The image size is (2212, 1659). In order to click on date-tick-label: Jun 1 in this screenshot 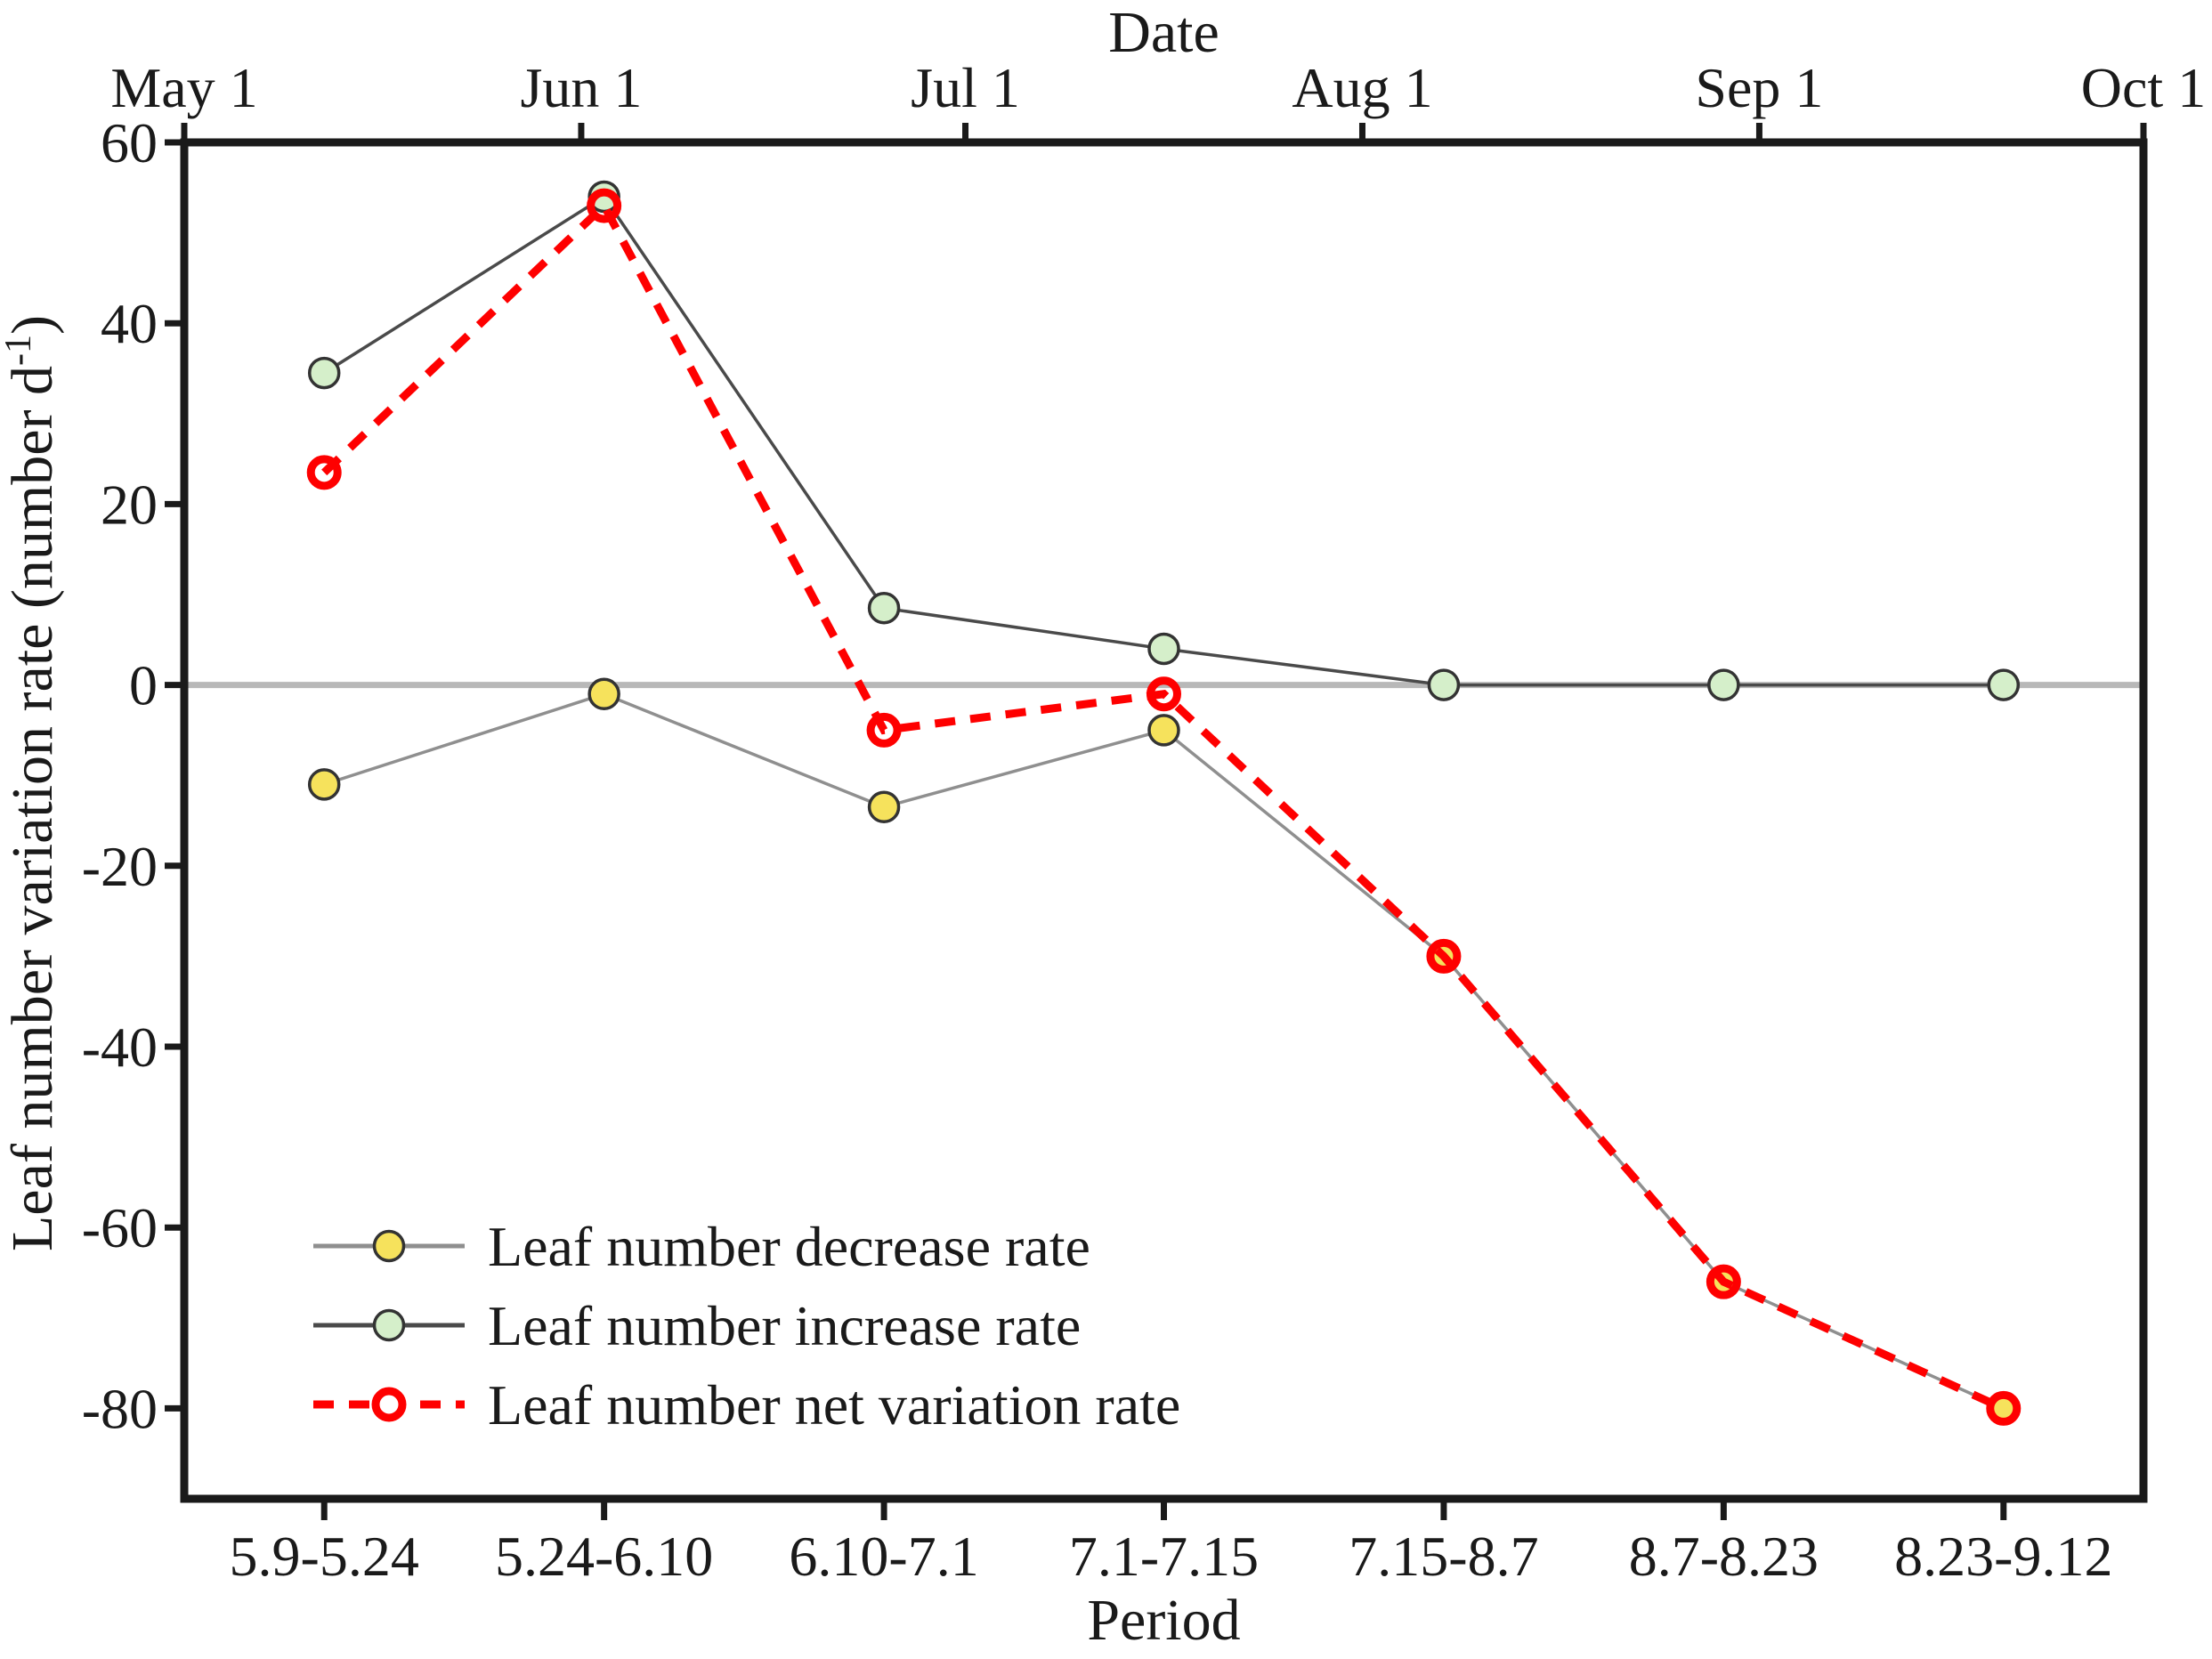, I will do `click(582, 87)`.